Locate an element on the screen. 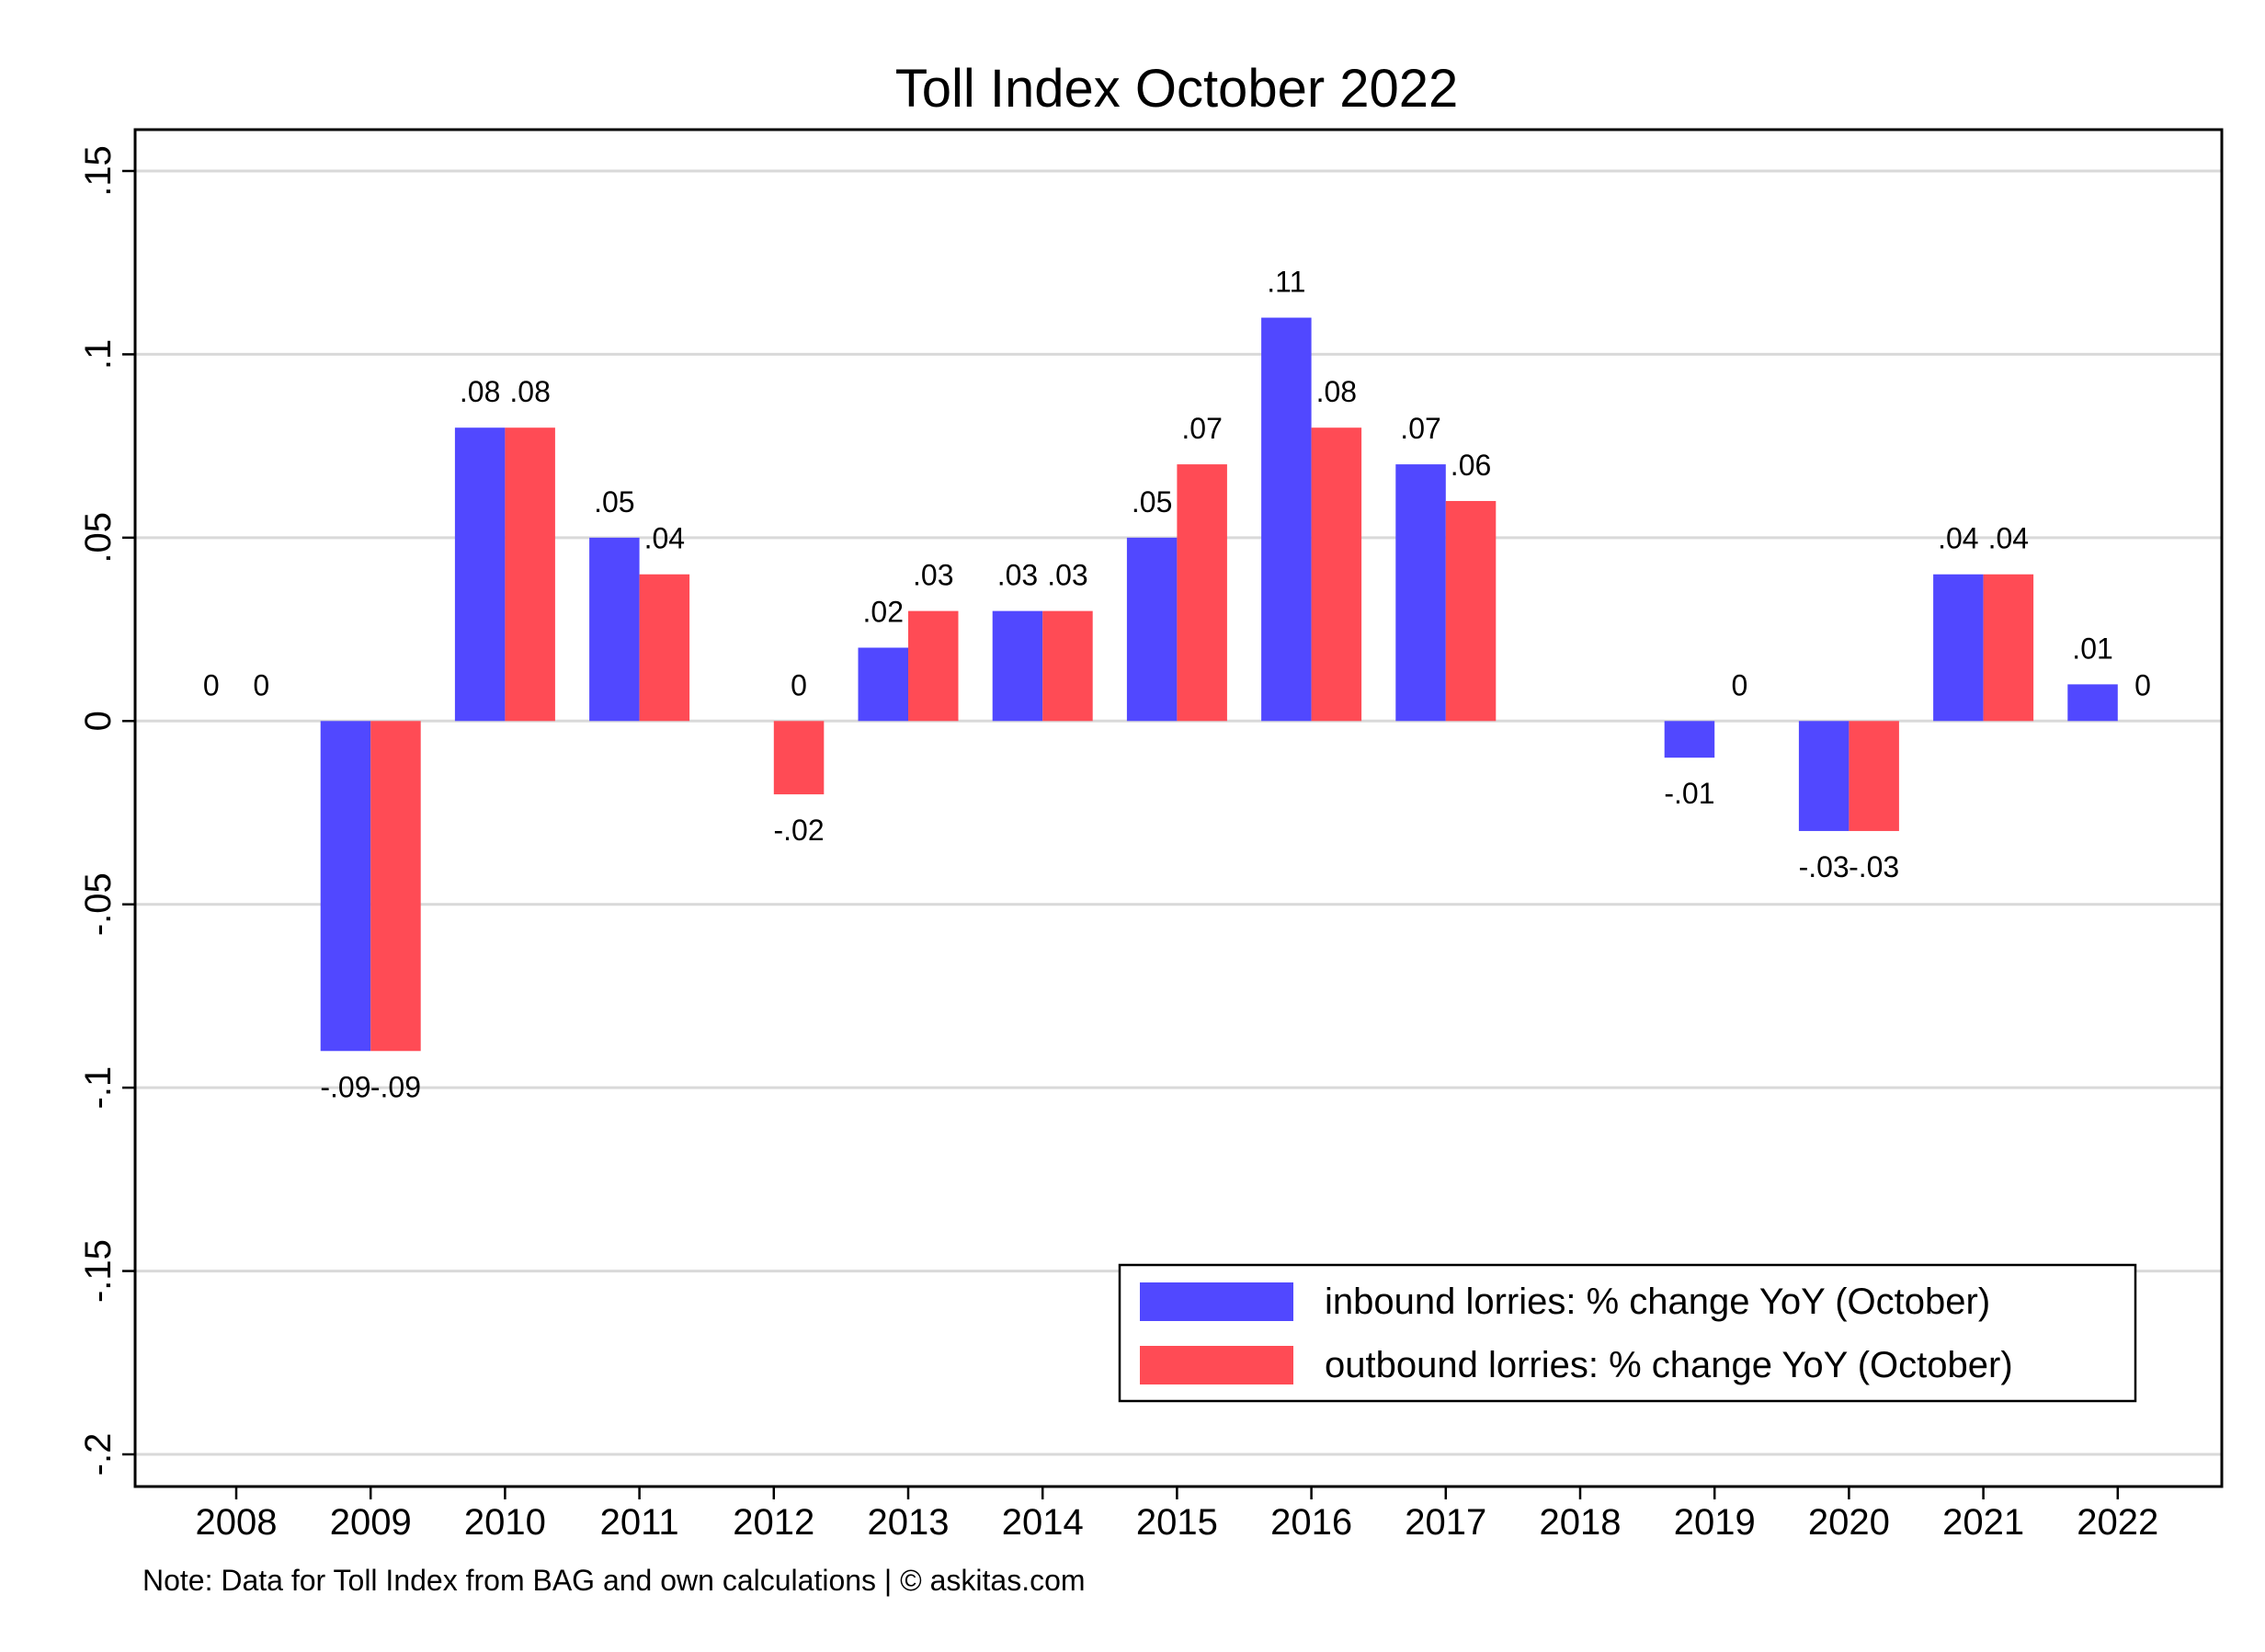  y-axis: -.2 -.15 -.1 -.05 0 .05 .1 .15 is located at coordinates (106, 810).